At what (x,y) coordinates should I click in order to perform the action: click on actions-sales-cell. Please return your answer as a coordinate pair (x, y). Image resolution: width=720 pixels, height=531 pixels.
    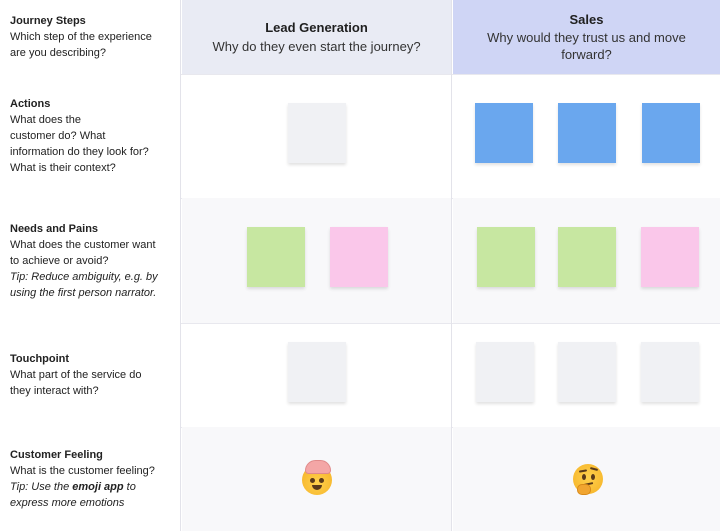
    Looking at the image, I should click on (586, 136).